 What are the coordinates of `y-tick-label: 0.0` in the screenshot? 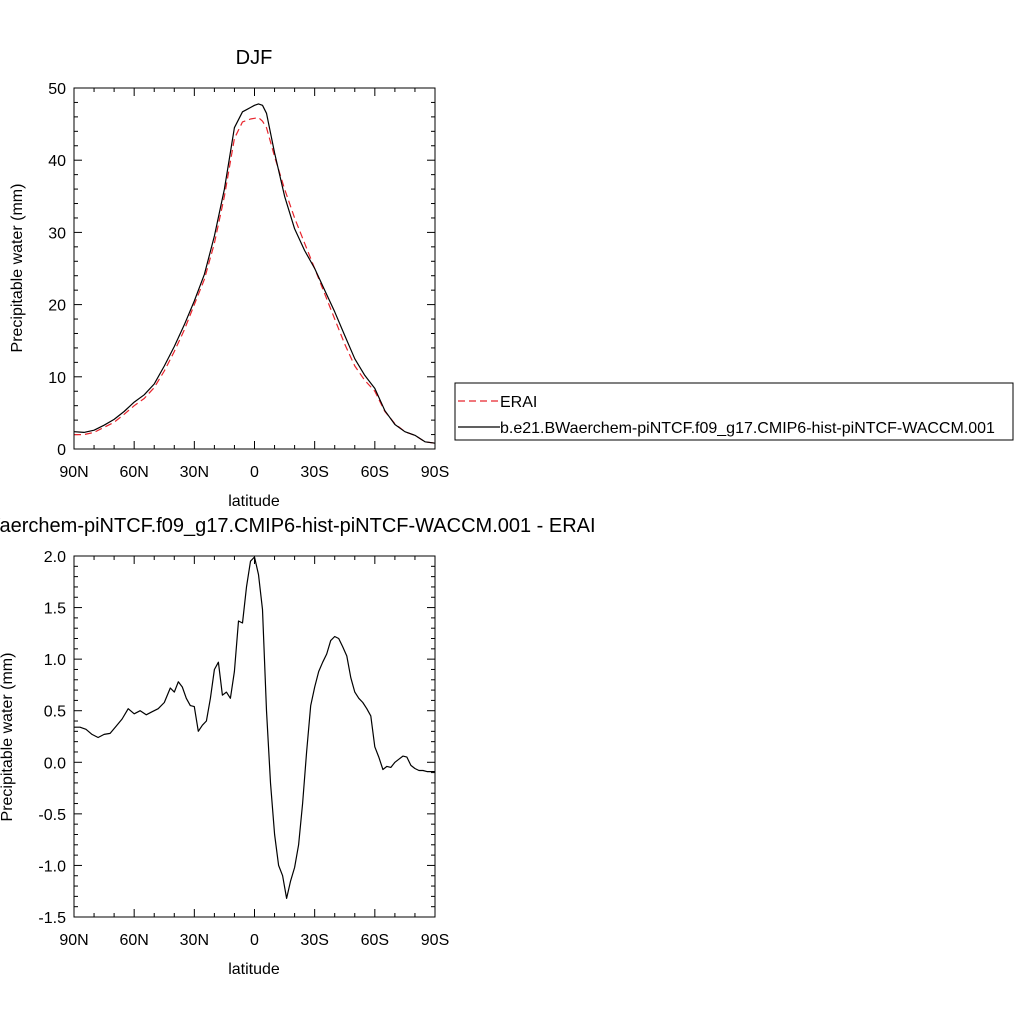 It's located at (55, 763).